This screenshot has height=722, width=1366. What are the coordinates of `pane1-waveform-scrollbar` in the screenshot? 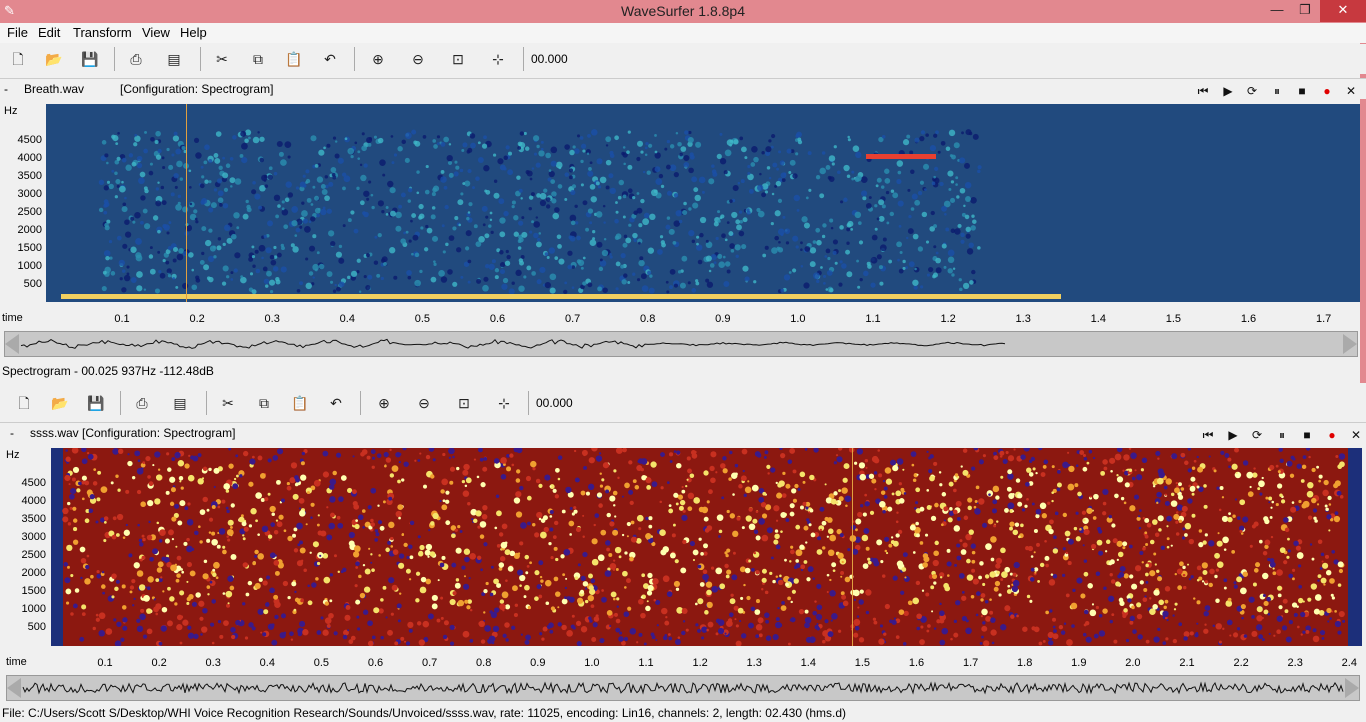 It's located at (681, 344).